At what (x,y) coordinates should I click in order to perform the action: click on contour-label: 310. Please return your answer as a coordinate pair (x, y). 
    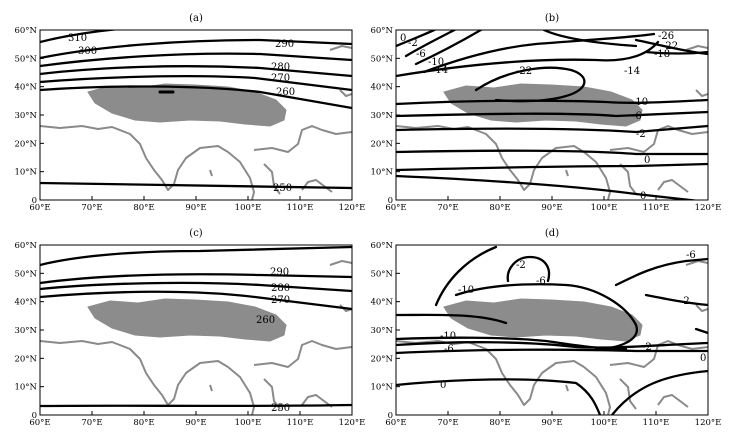
    Looking at the image, I should click on (77, 38).